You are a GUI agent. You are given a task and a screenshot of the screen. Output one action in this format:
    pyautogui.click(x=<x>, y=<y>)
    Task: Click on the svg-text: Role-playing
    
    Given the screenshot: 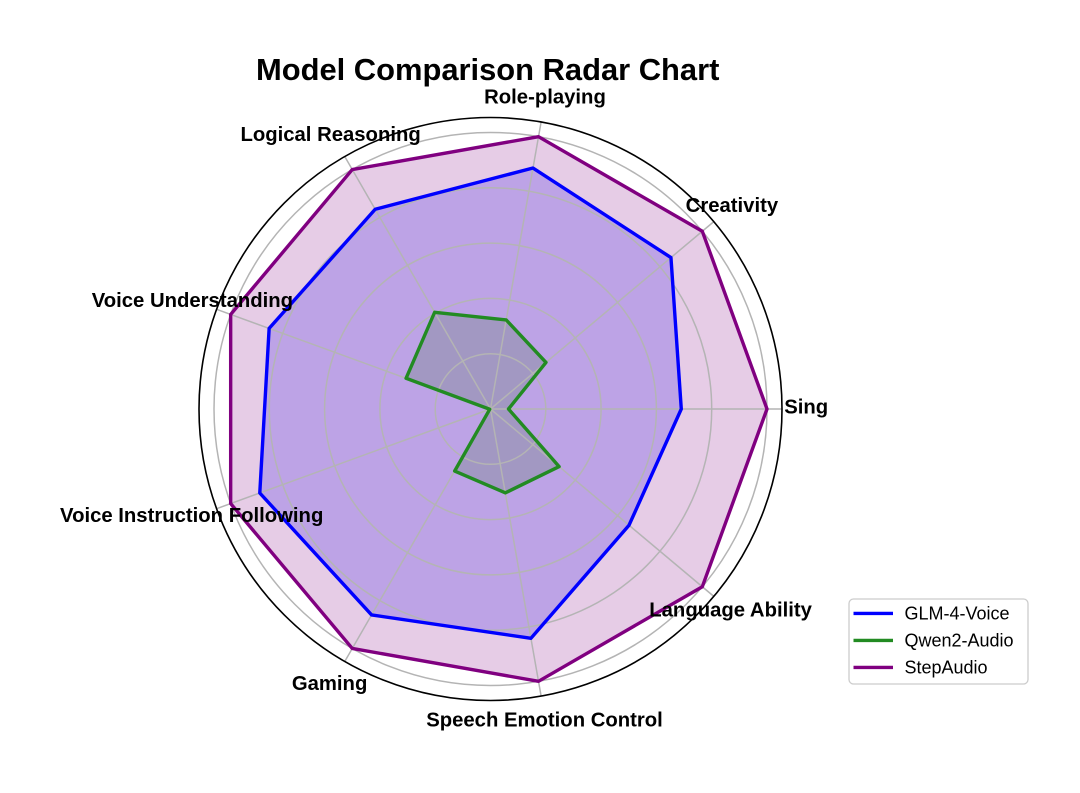 What is the action you would take?
    pyautogui.click(x=545, y=98)
    